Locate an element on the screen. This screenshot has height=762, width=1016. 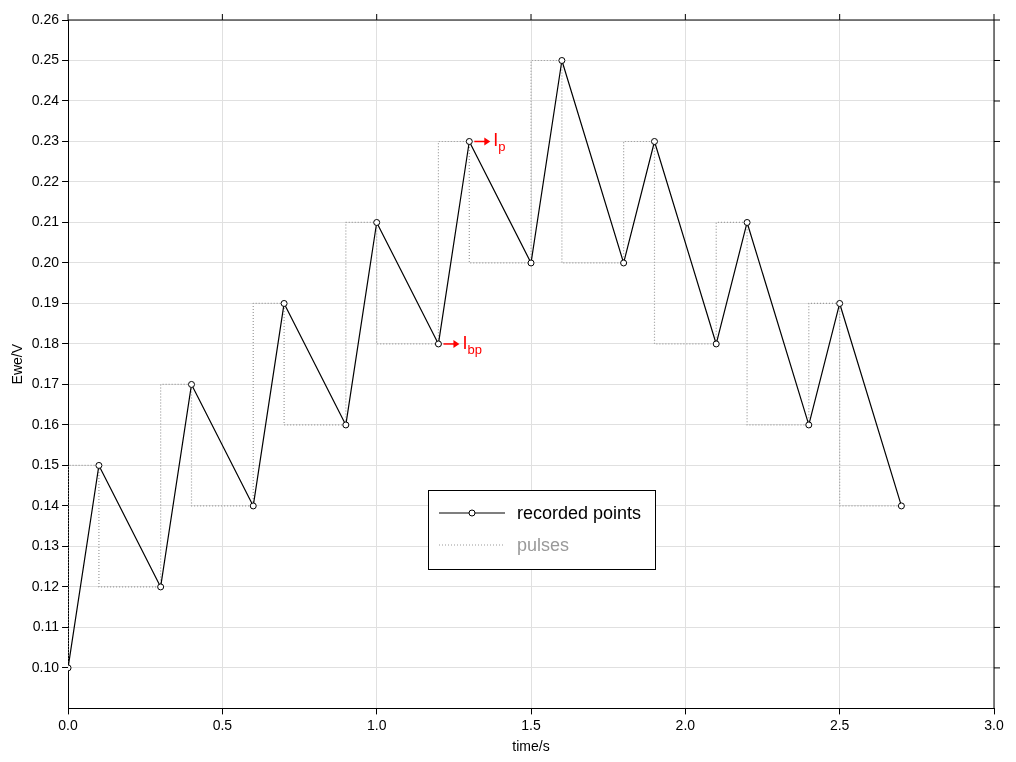
x-tick-label: 1.5 is located at coordinates (531, 724).